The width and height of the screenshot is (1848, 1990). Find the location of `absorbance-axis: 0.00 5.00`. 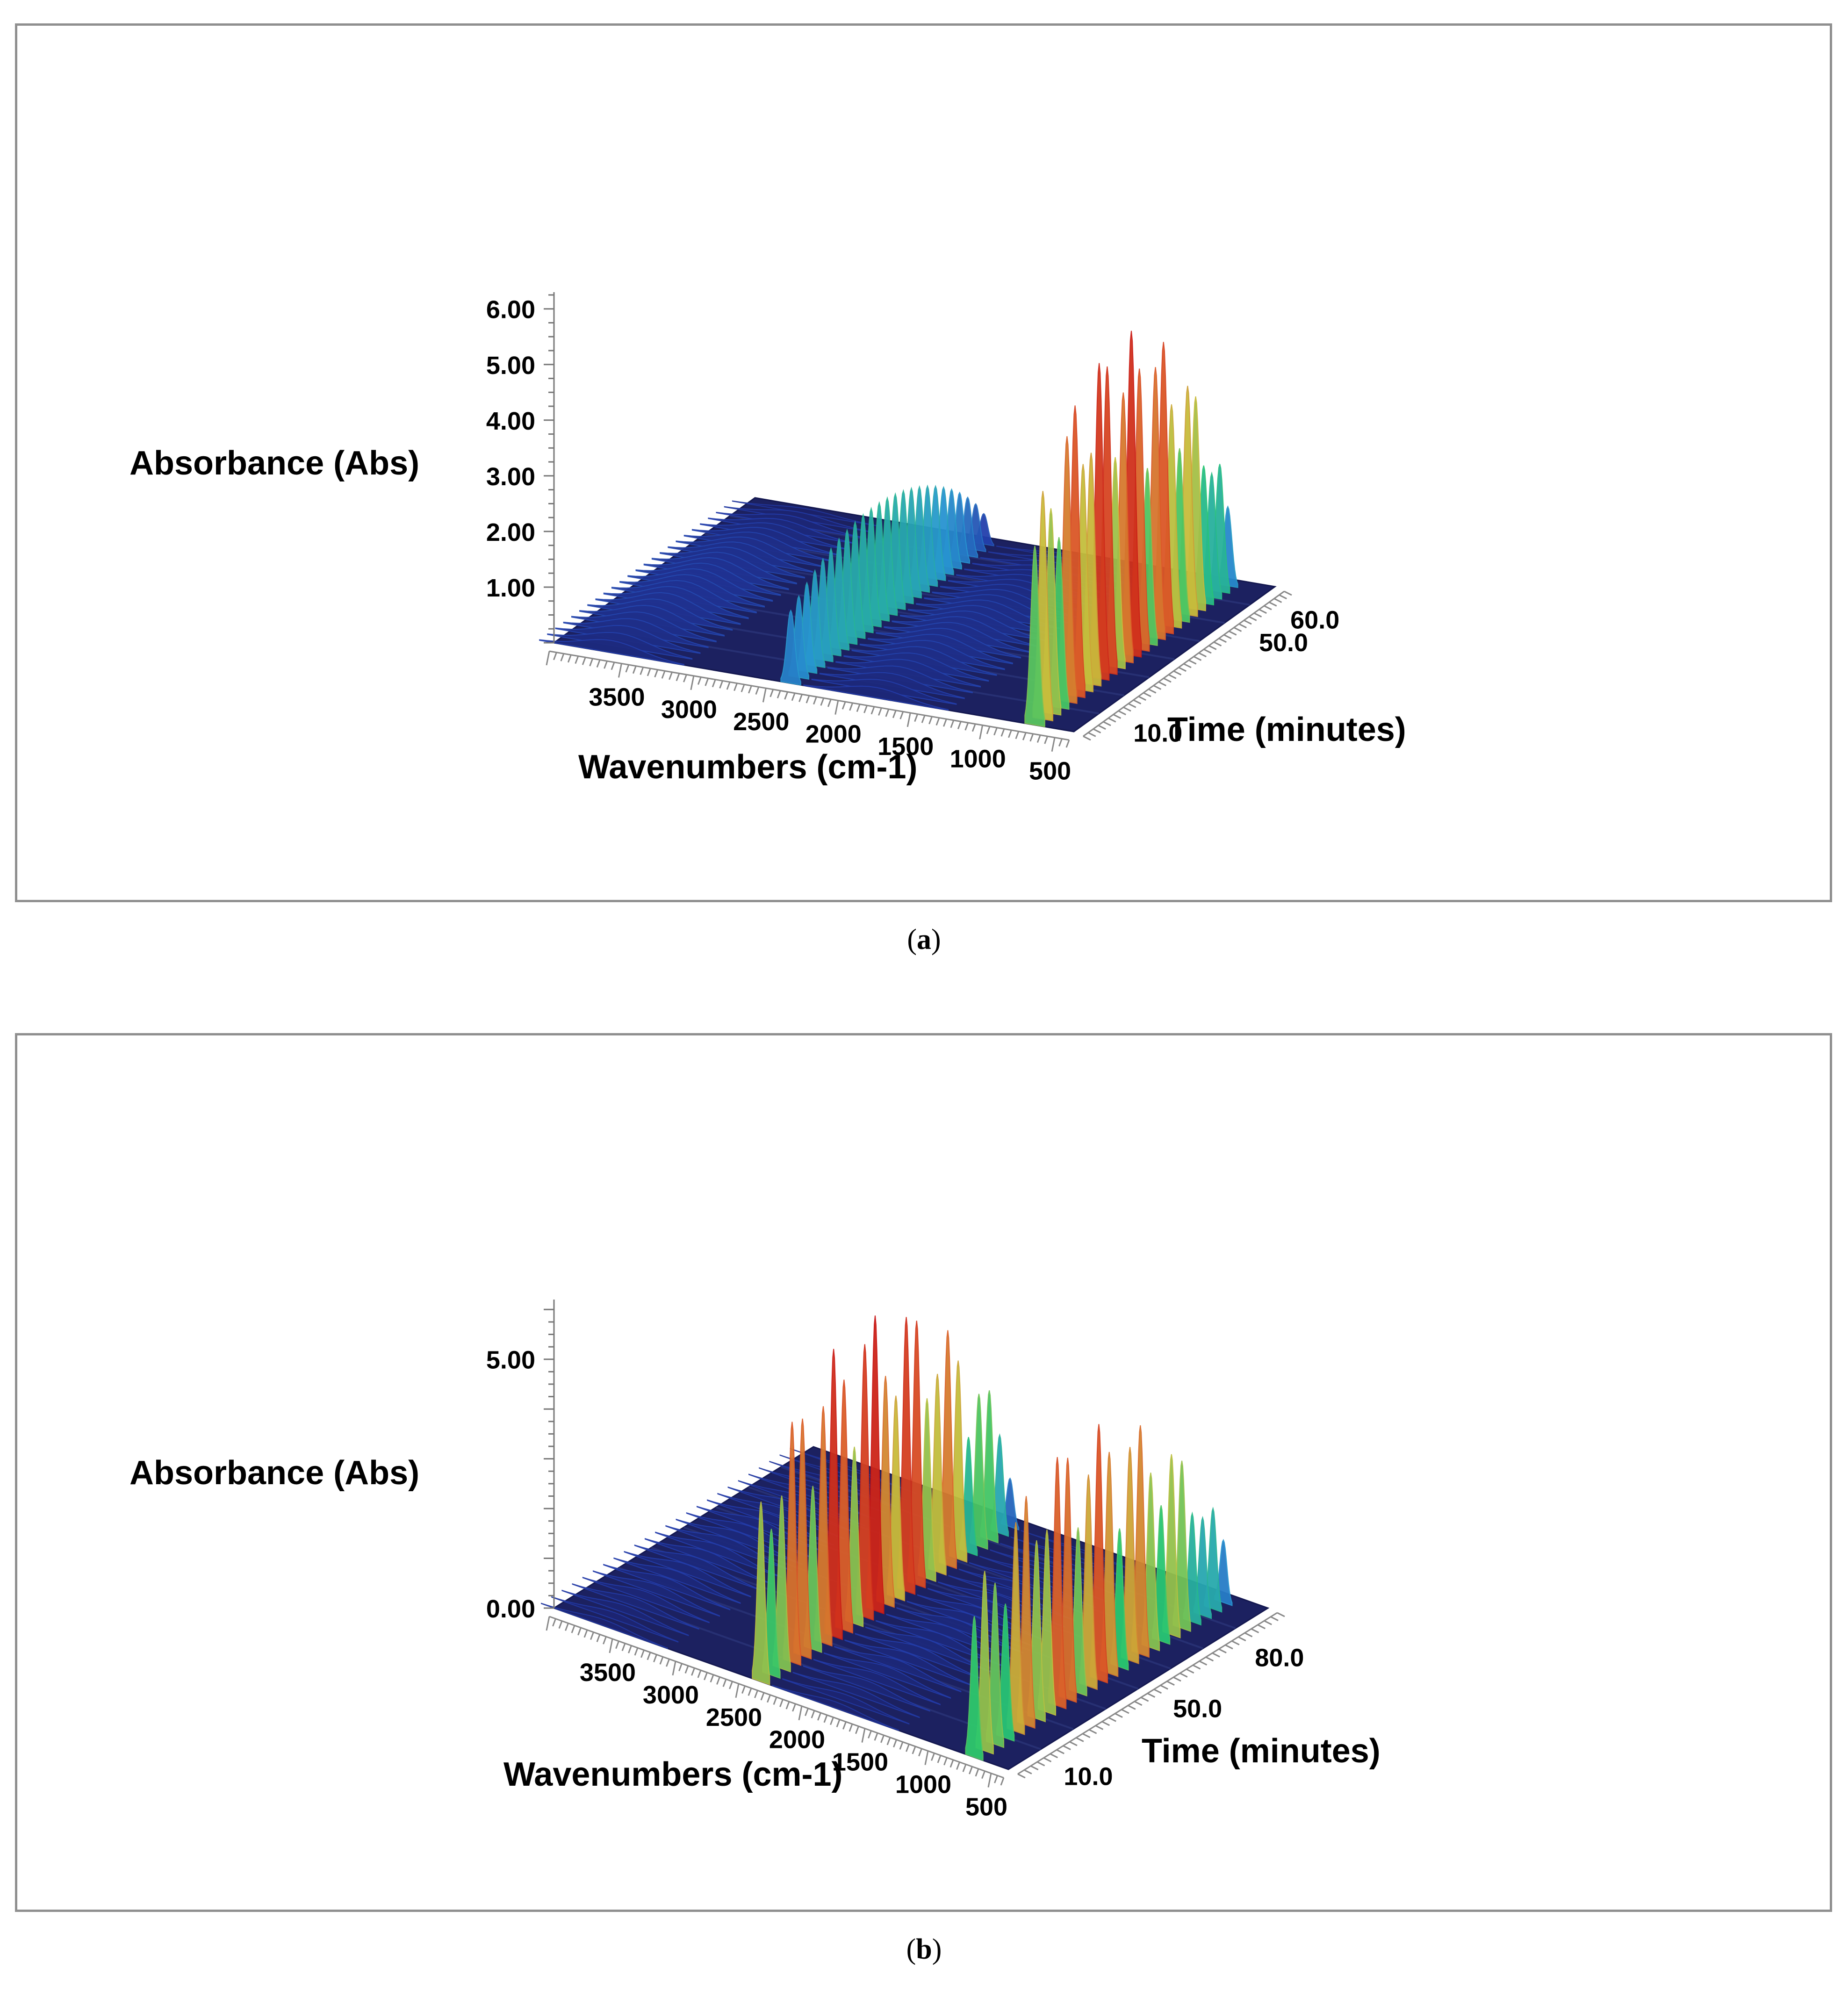

absorbance-axis: 0.00 5.00 is located at coordinates (520, 1461).